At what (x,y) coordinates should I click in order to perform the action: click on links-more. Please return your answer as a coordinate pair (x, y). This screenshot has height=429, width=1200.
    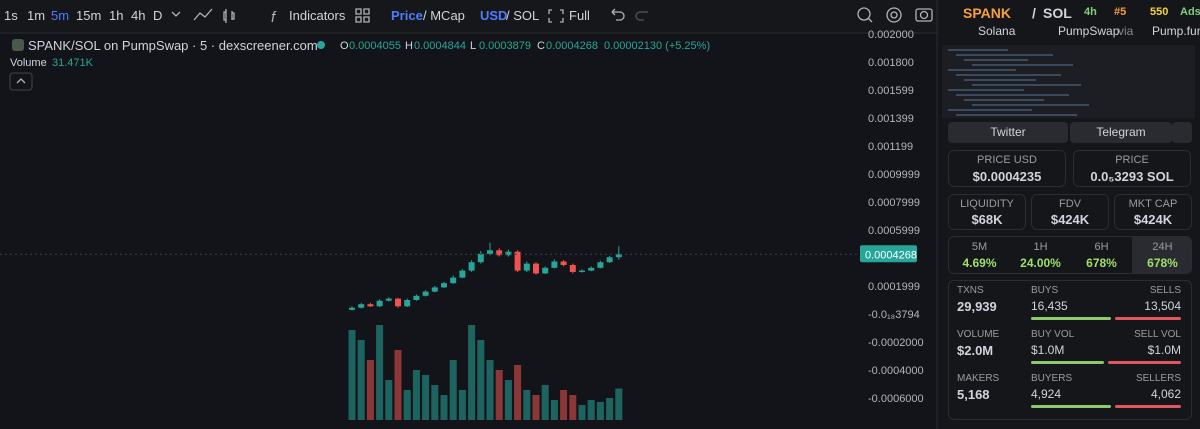
    Looking at the image, I should click on (1182, 132).